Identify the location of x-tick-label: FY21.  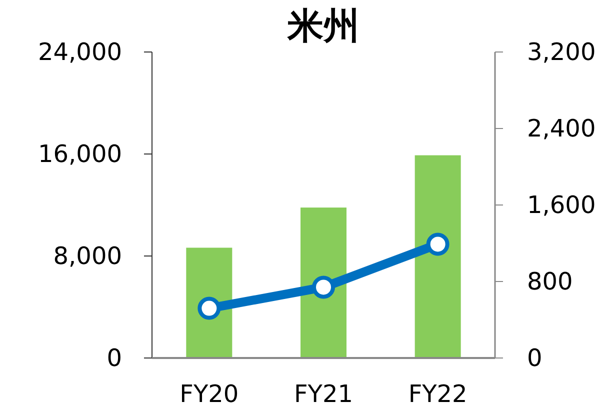
(324, 394).